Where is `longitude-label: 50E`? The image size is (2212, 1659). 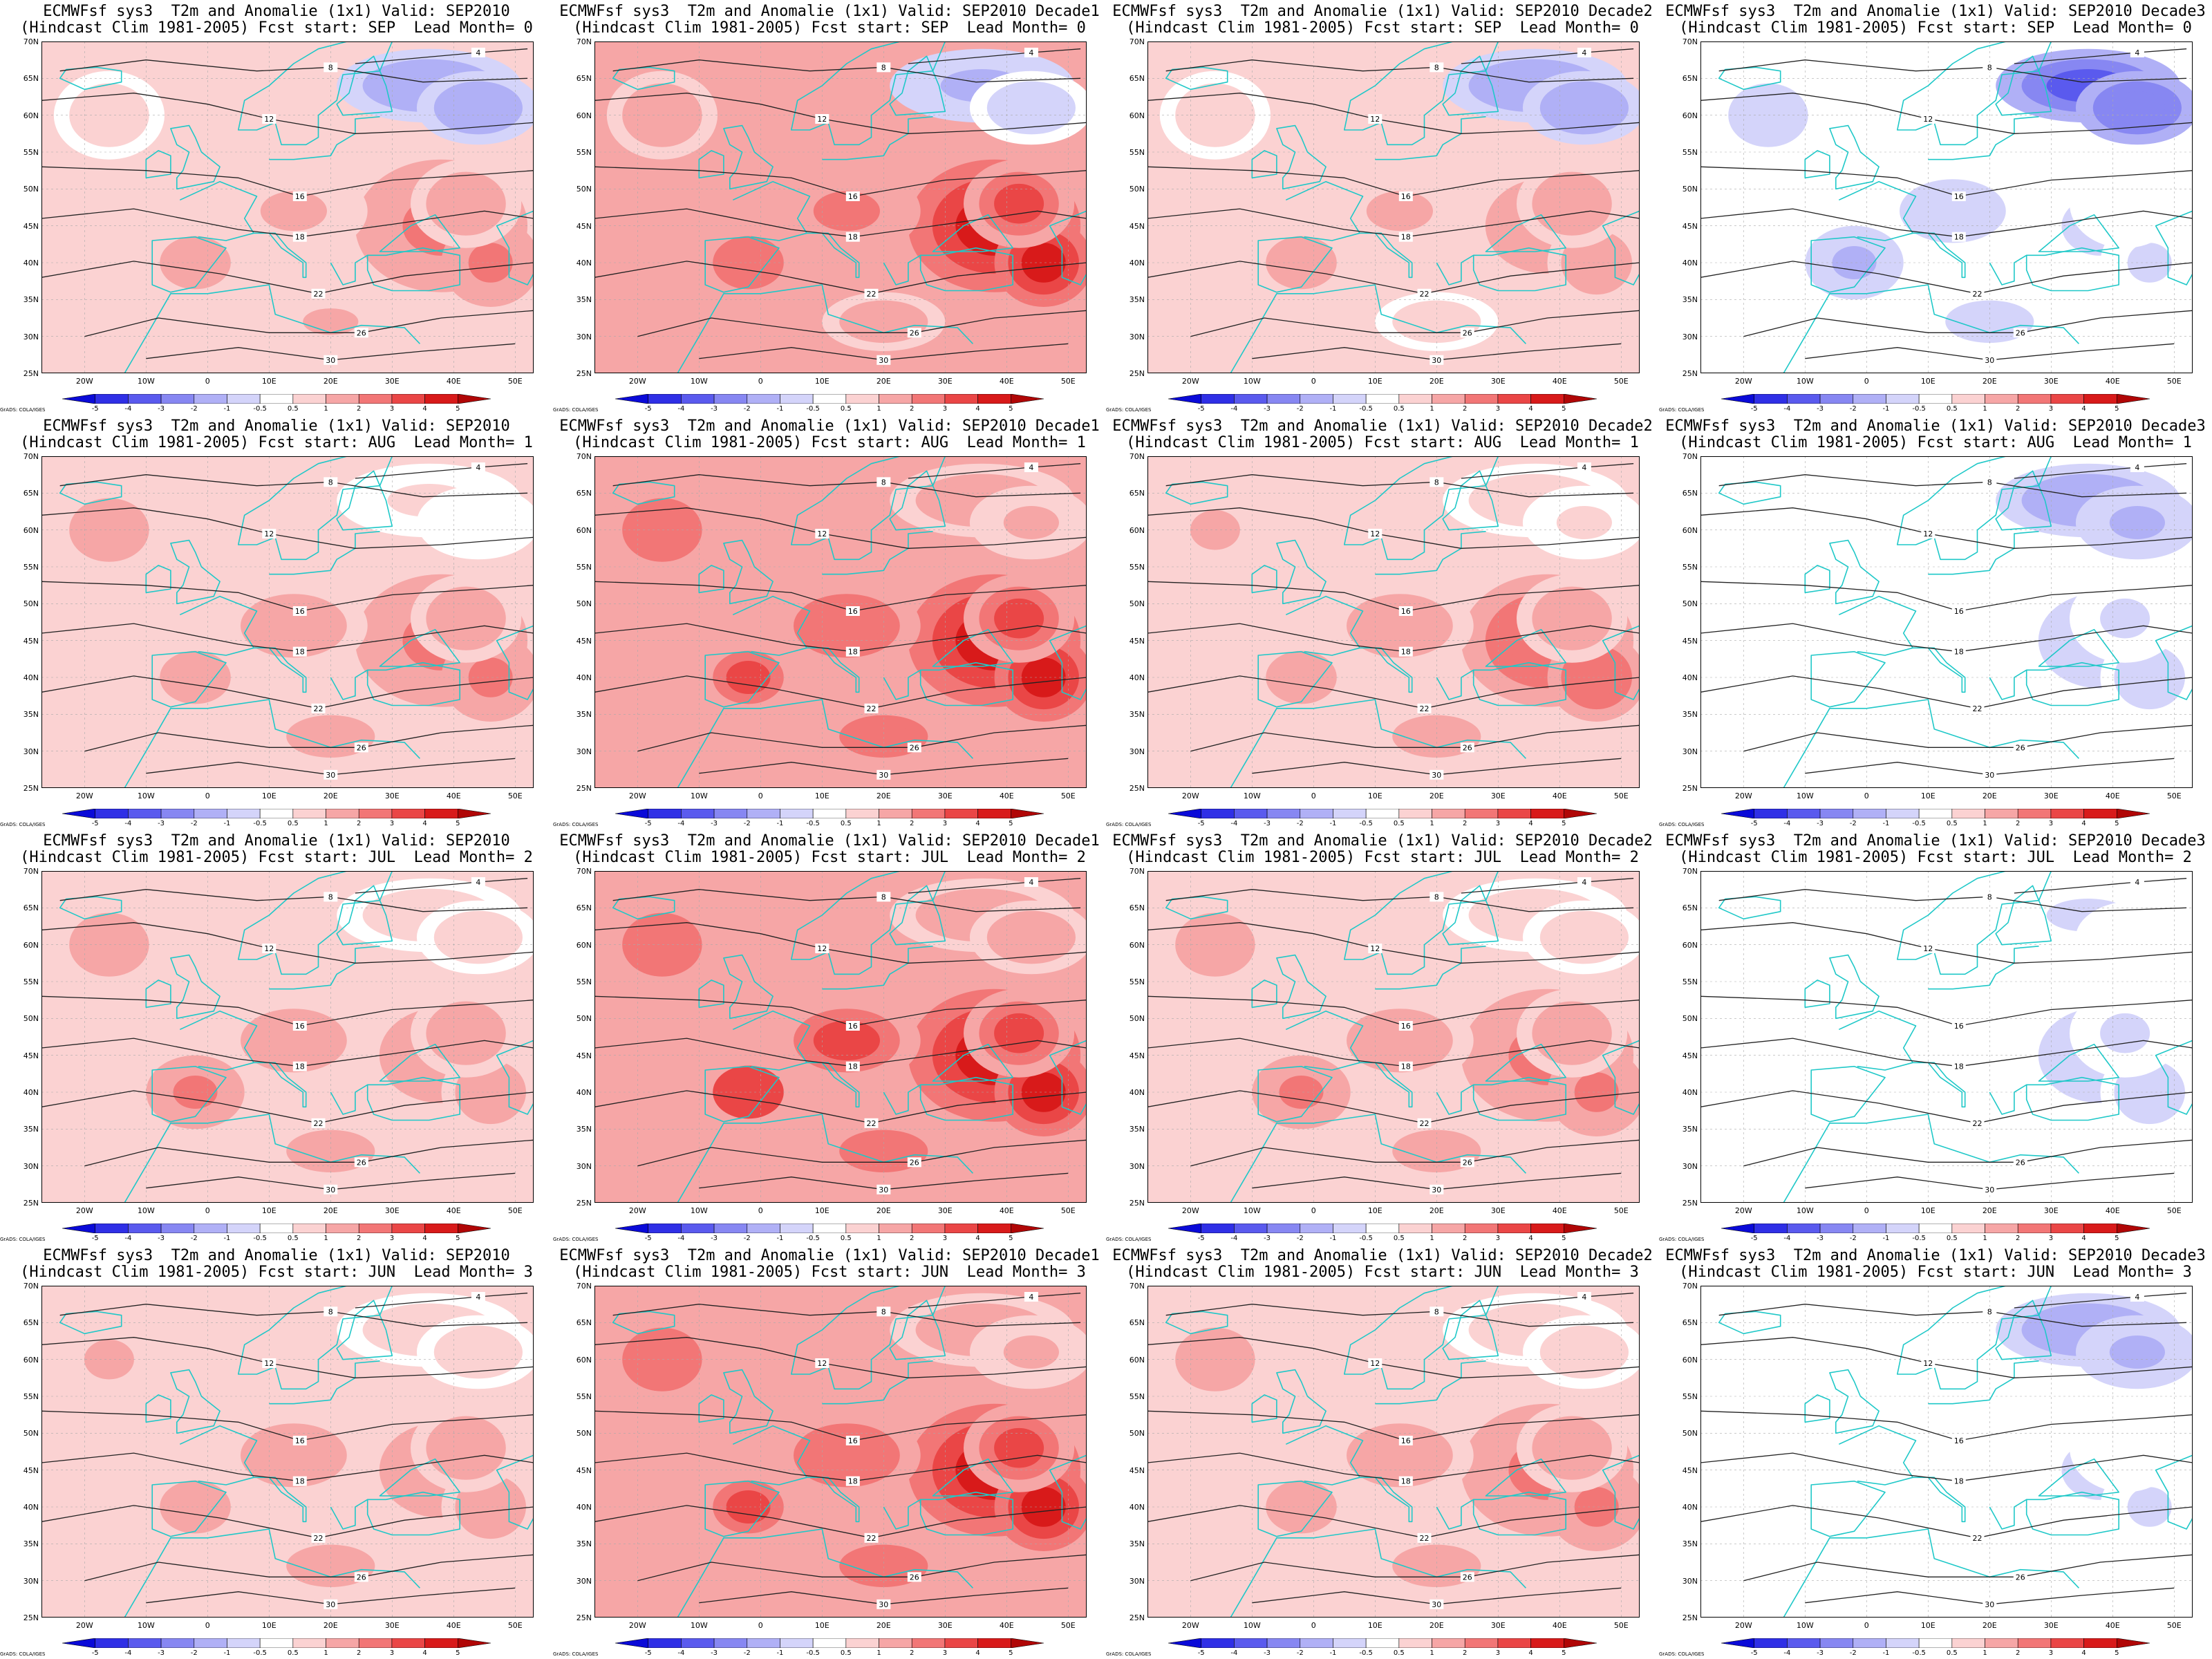
longitude-label: 50E is located at coordinates (2174, 1625).